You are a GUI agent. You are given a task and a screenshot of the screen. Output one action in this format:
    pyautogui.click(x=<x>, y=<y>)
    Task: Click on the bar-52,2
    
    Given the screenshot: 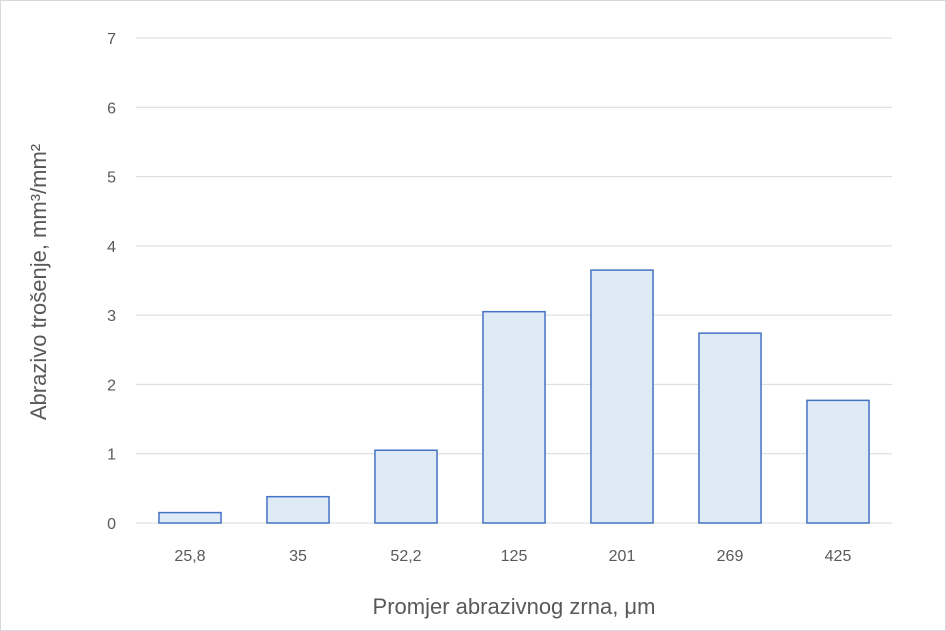 What is the action you would take?
    pyautogui.click(x=406, y=486)
    